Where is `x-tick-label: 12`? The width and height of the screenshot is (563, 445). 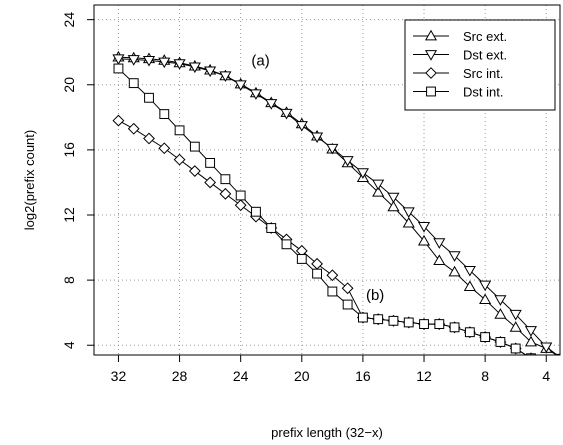
x-tick-label: 12 is located at coordinates (424, 376).